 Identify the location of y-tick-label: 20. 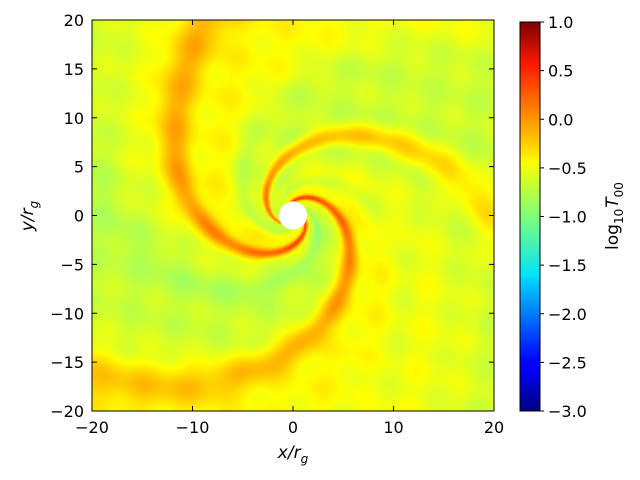
(74, 20).